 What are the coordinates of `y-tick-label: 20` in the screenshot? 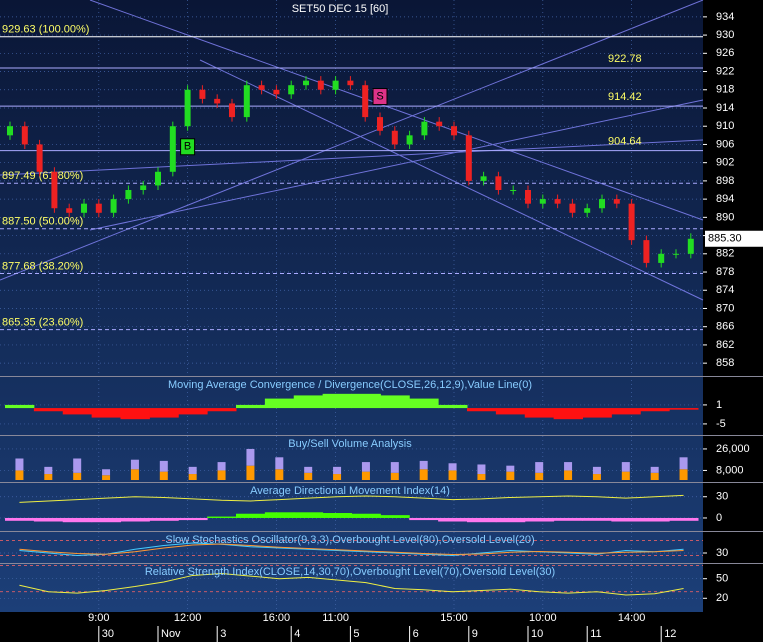 It's located at (722, 598).